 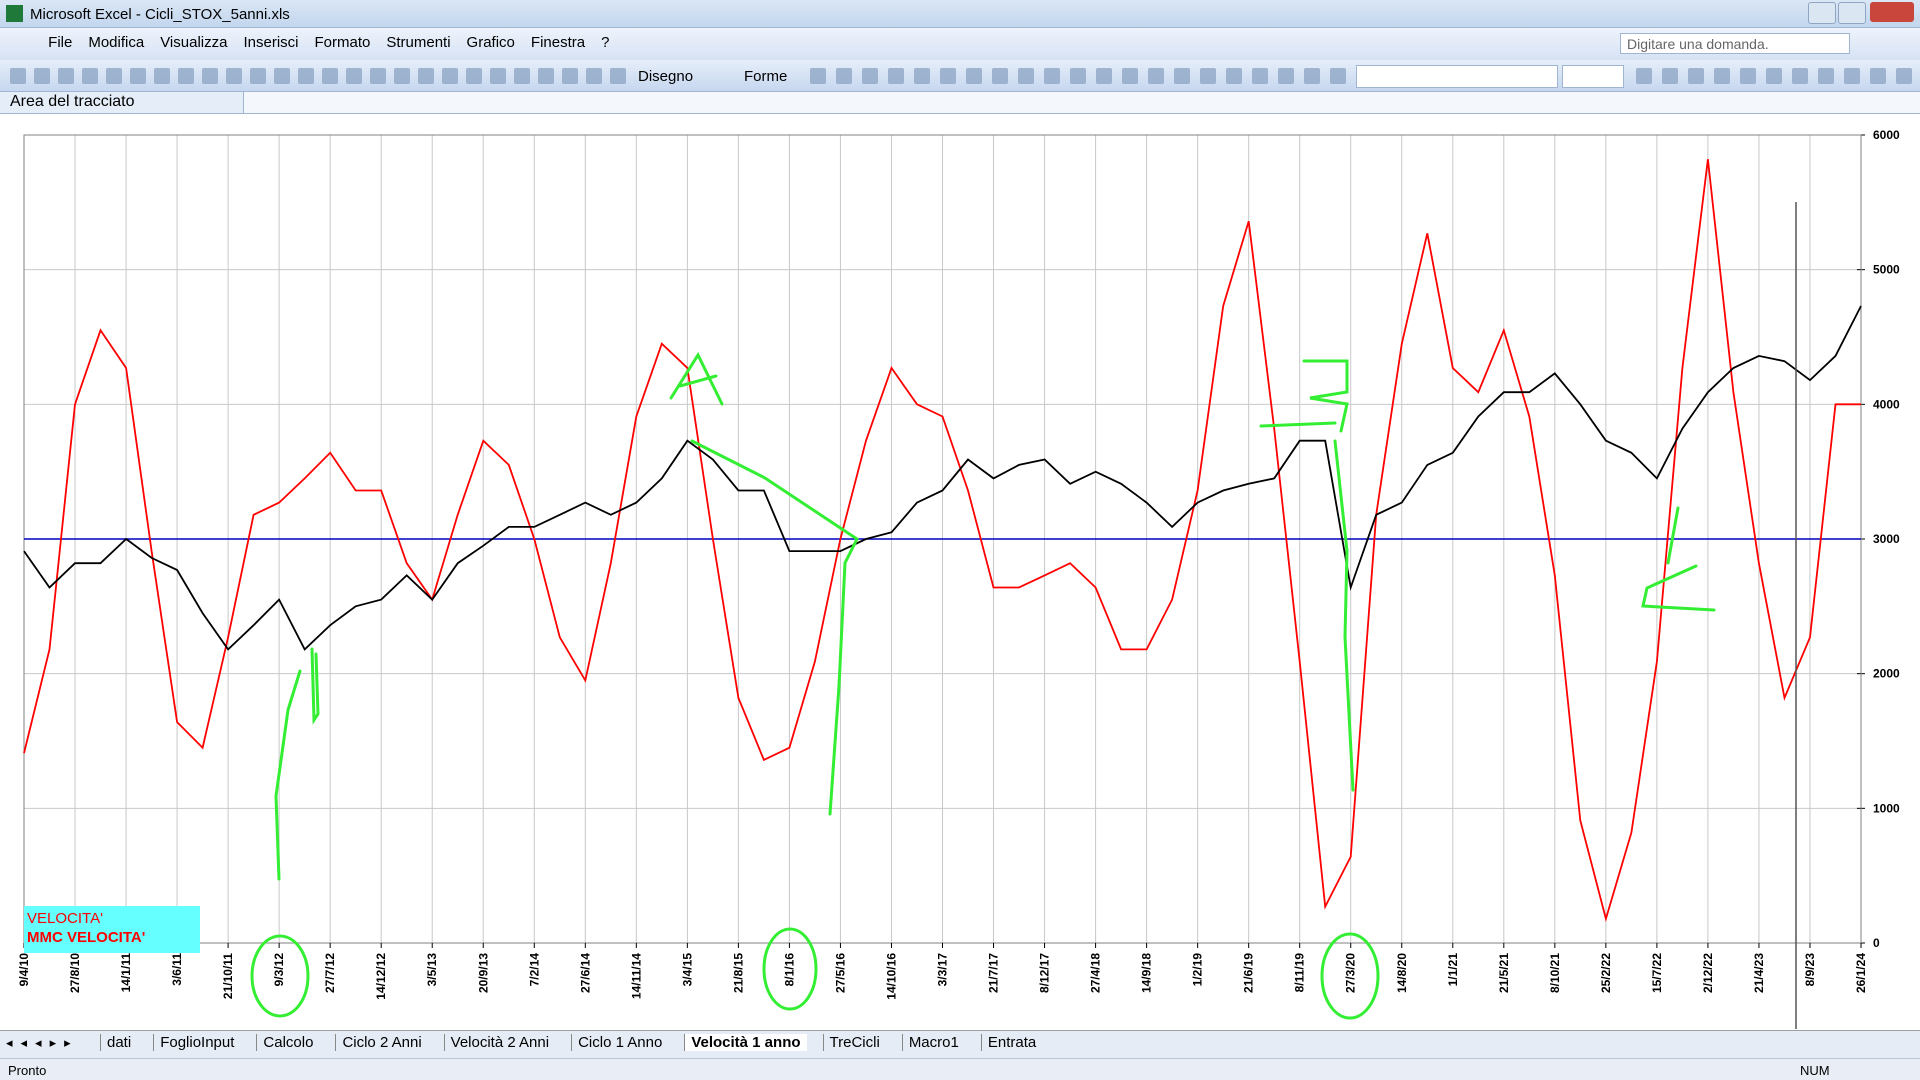 I want to click on sheet-tab: FoglioInput, so click(x=196, y=1042).